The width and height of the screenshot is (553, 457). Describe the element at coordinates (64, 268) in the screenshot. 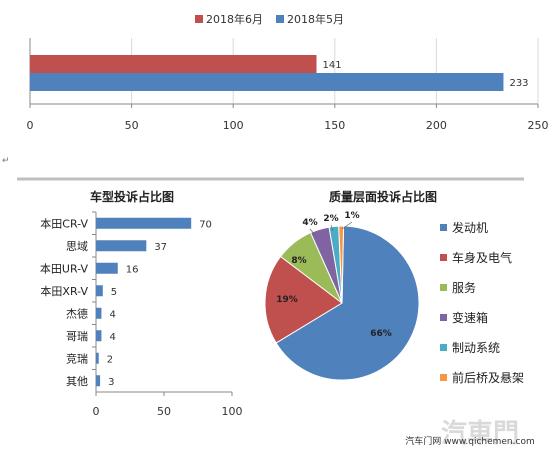

I see `category-label: 本田UR-V` at that location.